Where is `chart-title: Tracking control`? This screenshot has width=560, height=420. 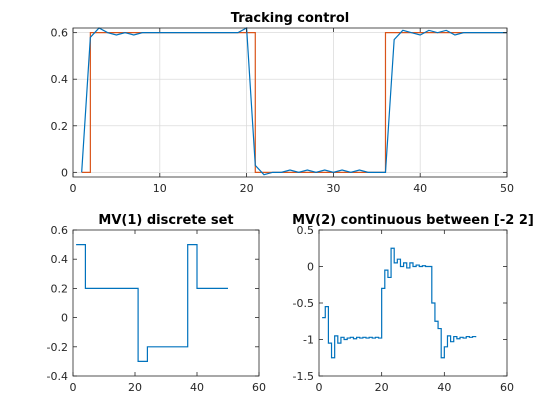
chart-title: Tracking control is located at coordinates (290, 18).